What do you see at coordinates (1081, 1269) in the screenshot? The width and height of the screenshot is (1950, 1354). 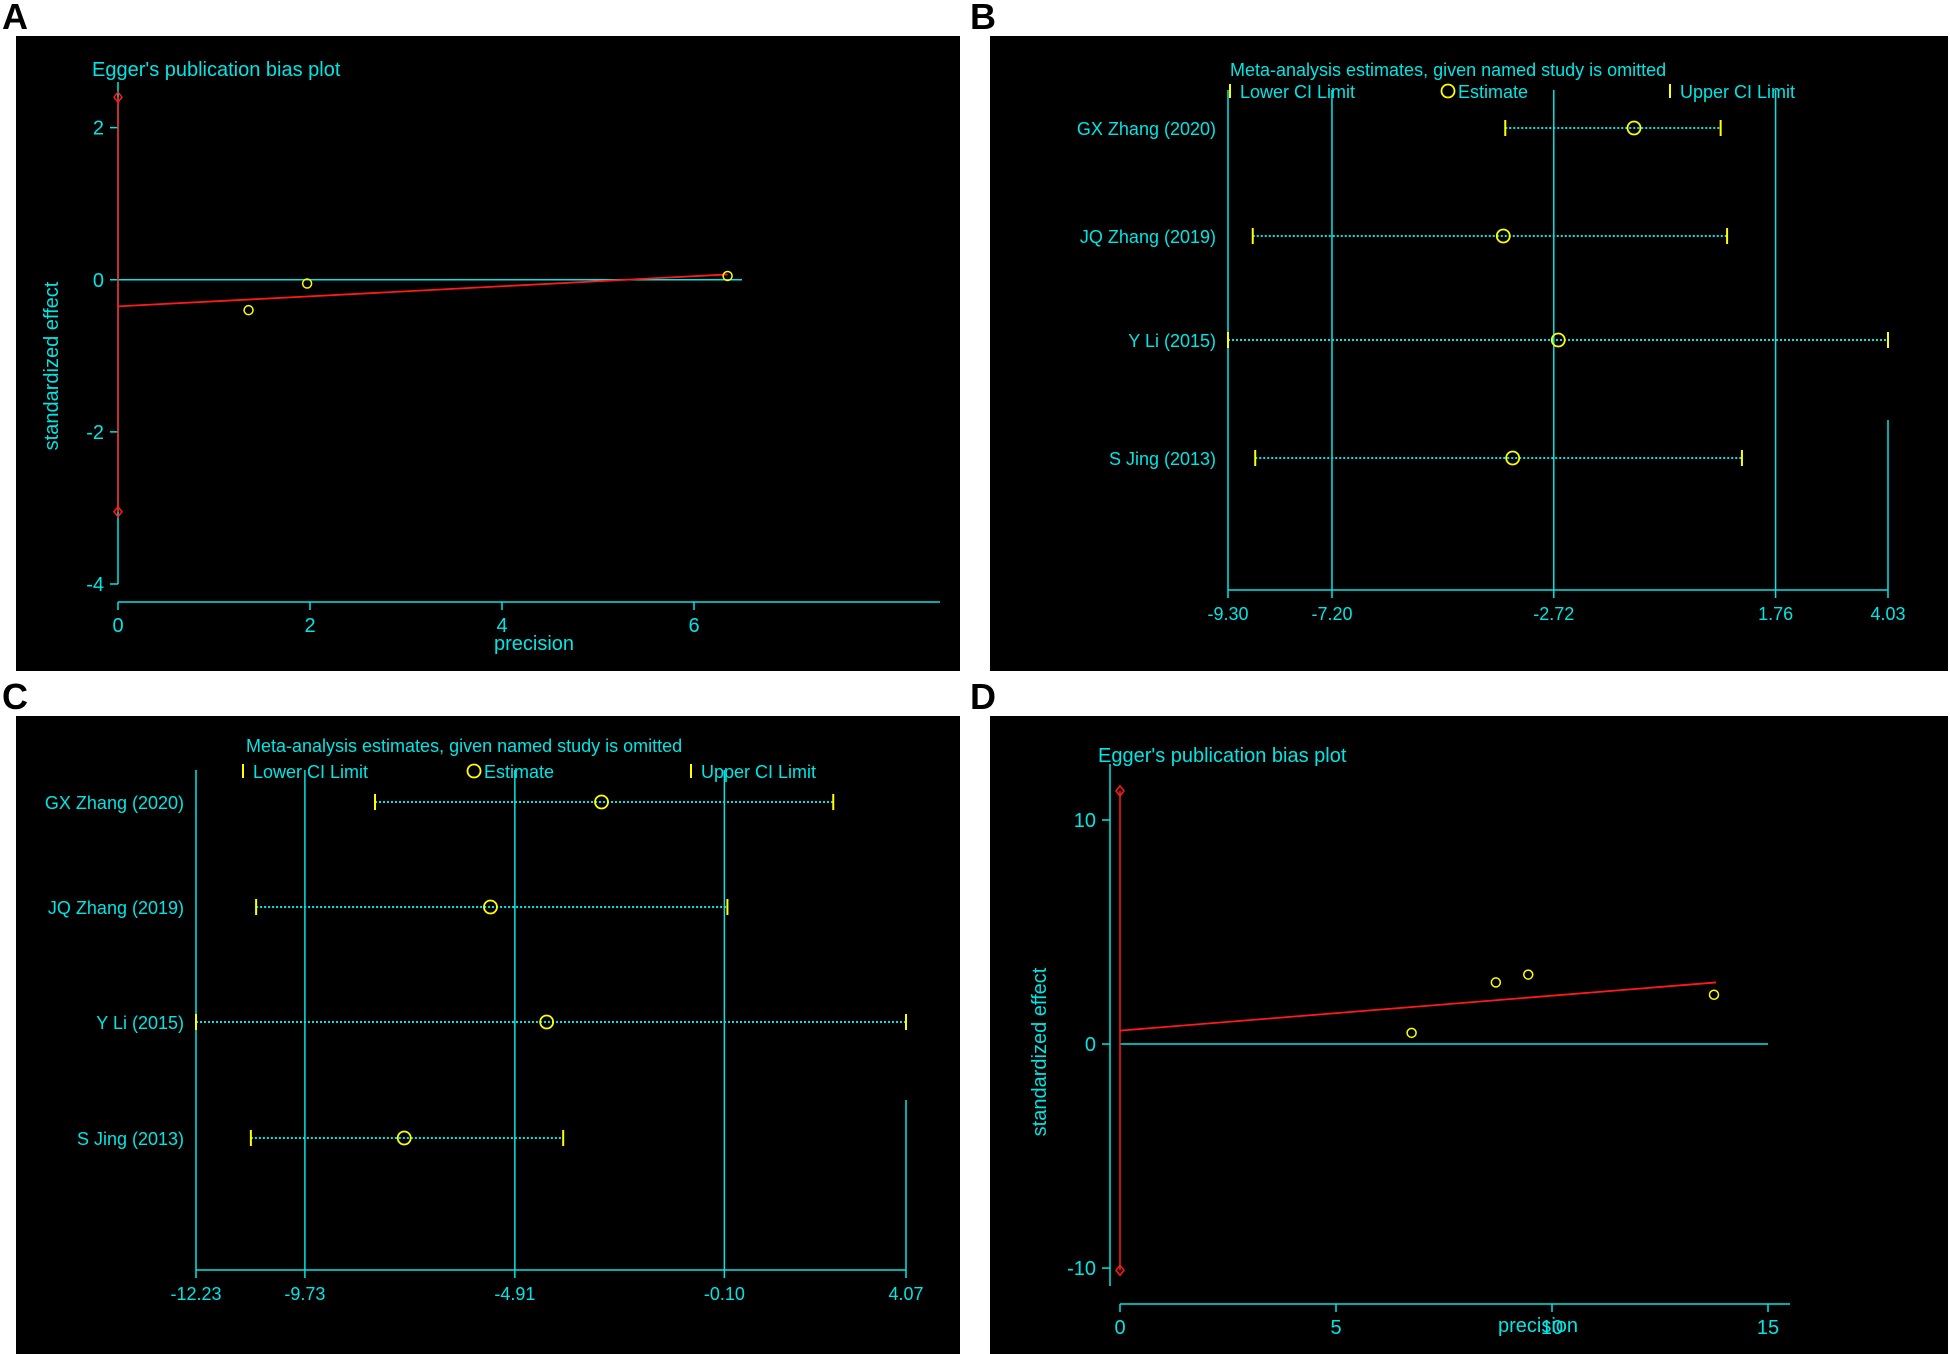 I see `egger-d-y-tick-label: -10` at bounding box center [1081, 1269].